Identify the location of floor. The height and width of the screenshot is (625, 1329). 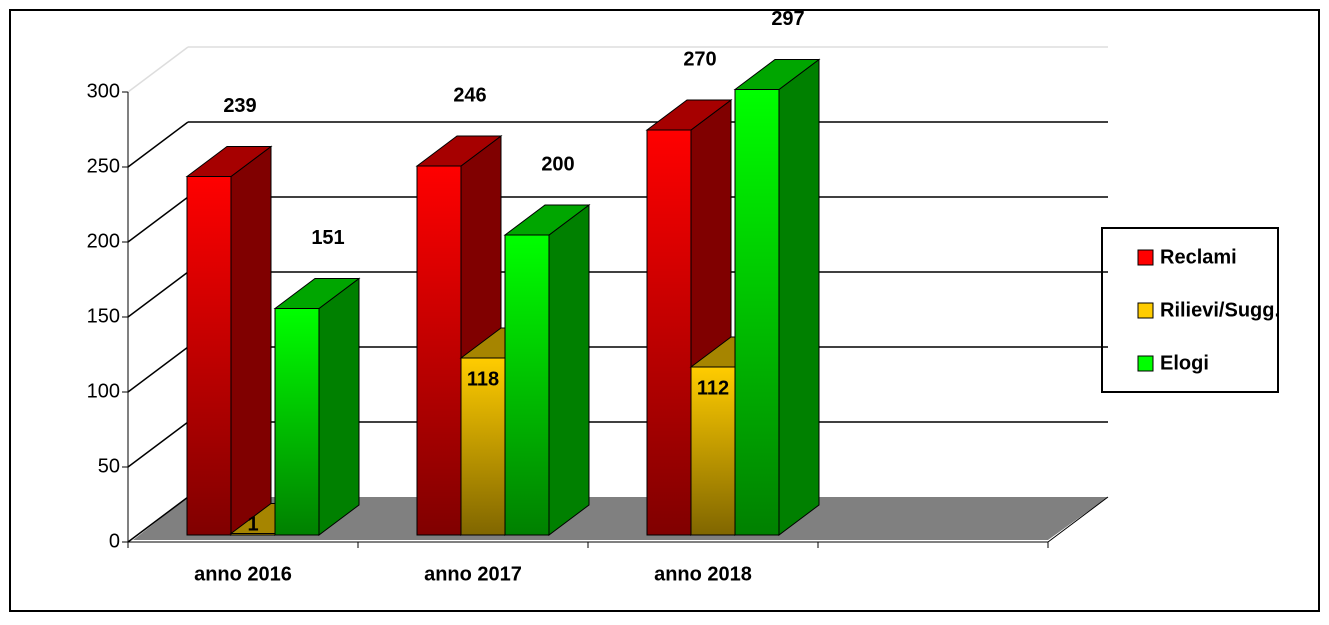
(620, 518).